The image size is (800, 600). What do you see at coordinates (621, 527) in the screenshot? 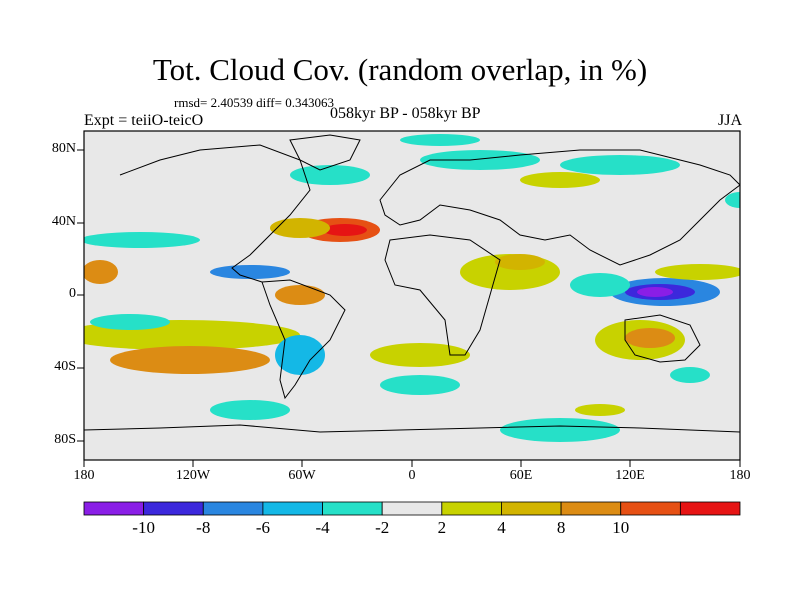
I see `colorbar-label-8: 10` at bounding box center [621, 527].